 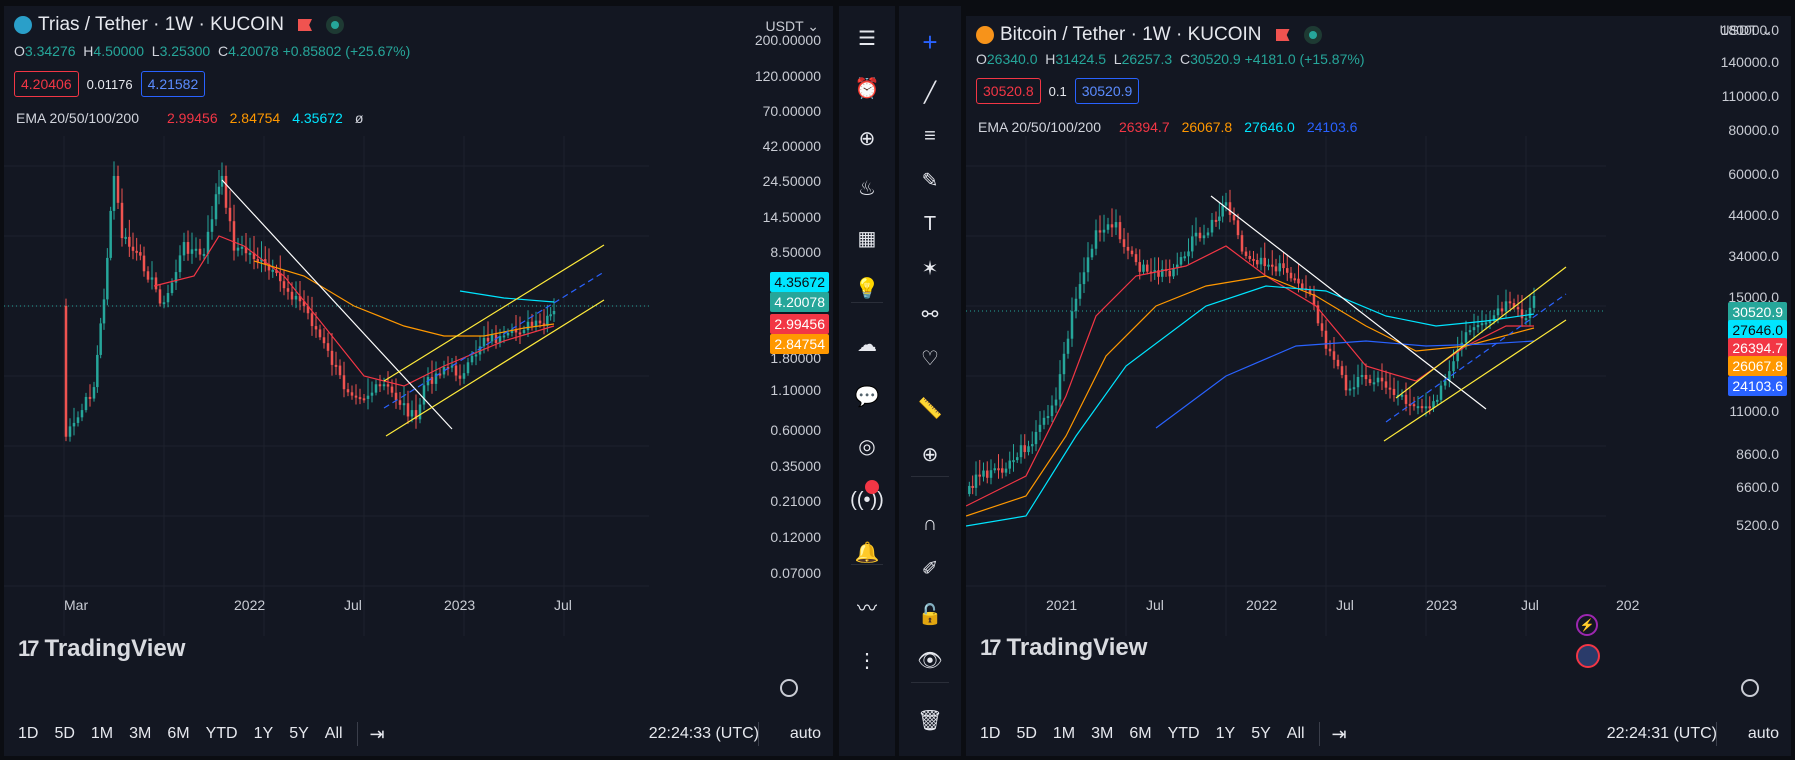 What do you see at coordinates (867, 344) in the screenshot?
I see `cloud-chat-icon: ☁` at bounding box center [867, 344].